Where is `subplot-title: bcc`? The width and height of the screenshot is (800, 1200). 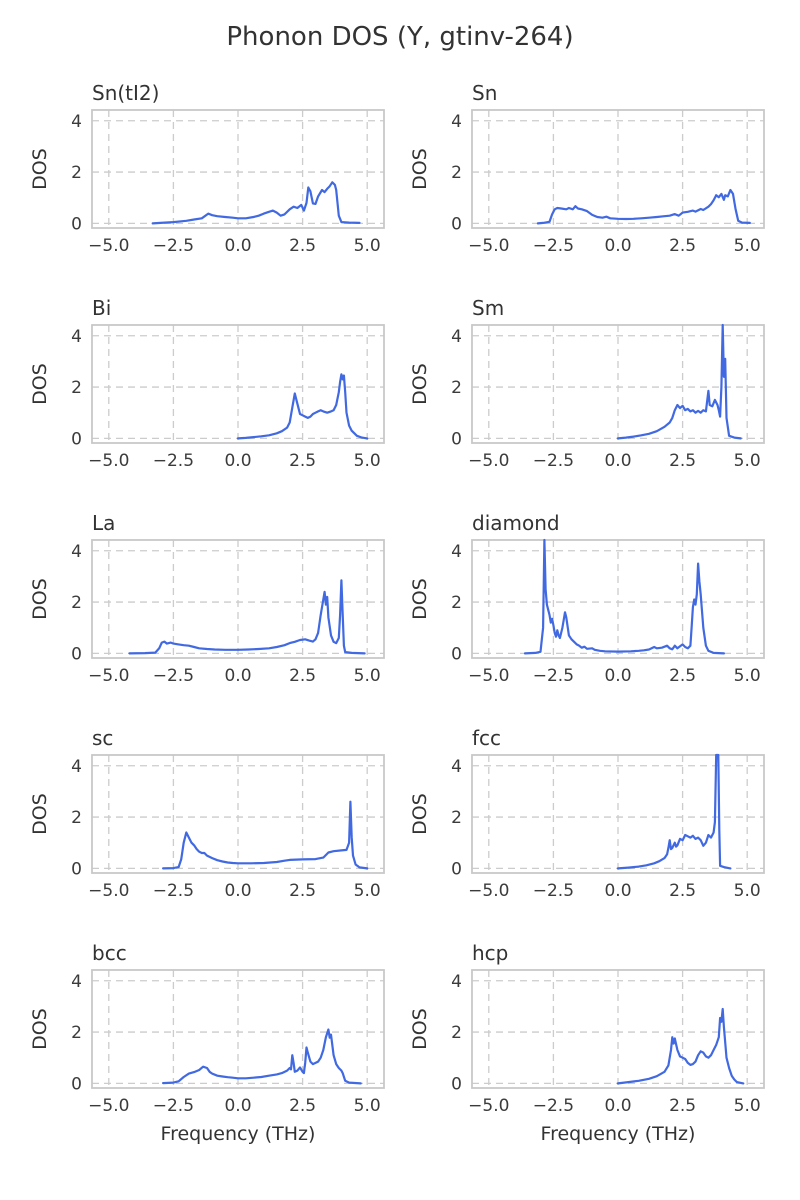
subplot-title: bcc is located at coordinates (109, 953).